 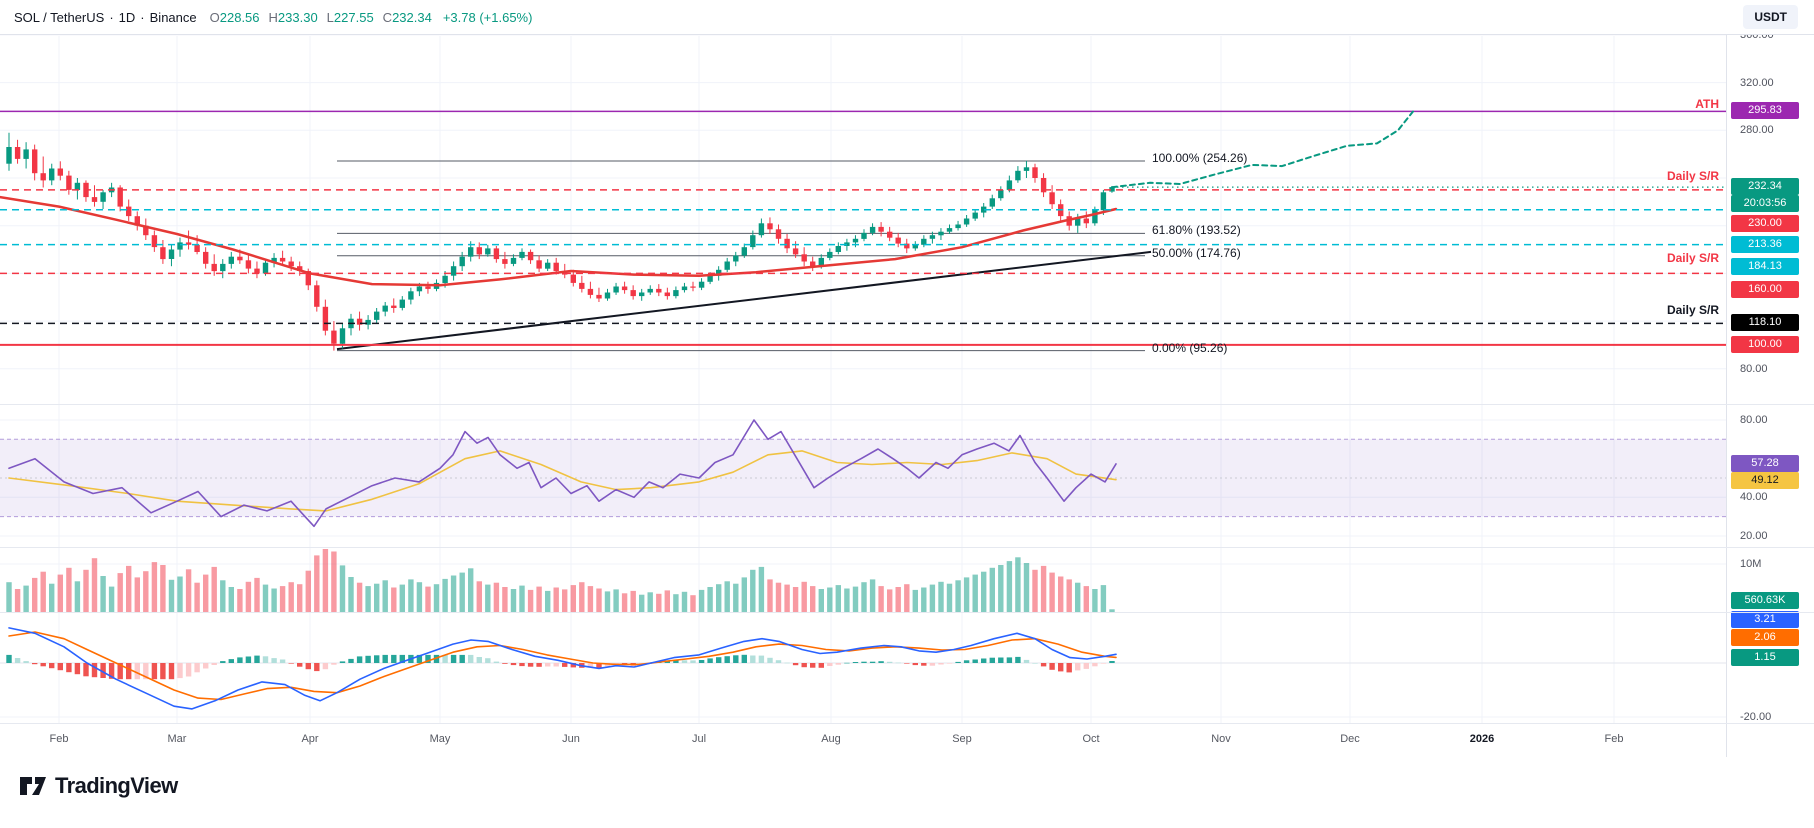 What do you see at coordinates (1757, 130) in the screenshot?
I see `axis-tick: 280.00` at bounding box center [1757, 130].